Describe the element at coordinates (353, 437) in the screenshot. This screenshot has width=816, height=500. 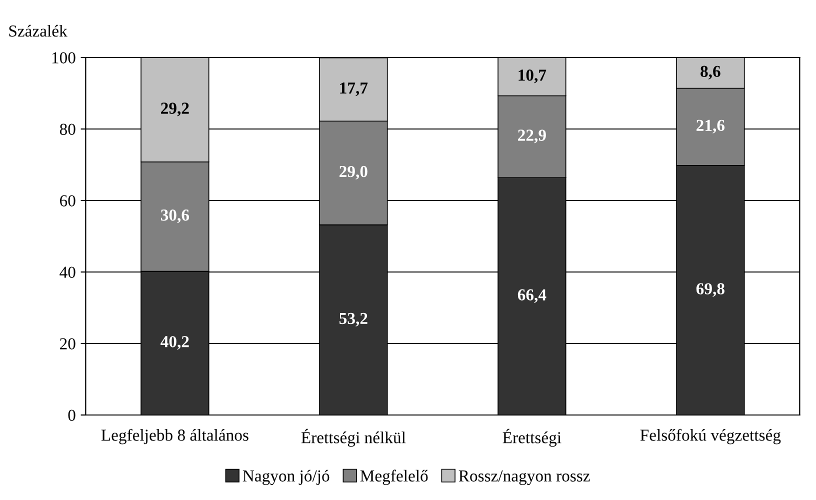
I see `x-tick-label: Érettségi nélkül` at that location.